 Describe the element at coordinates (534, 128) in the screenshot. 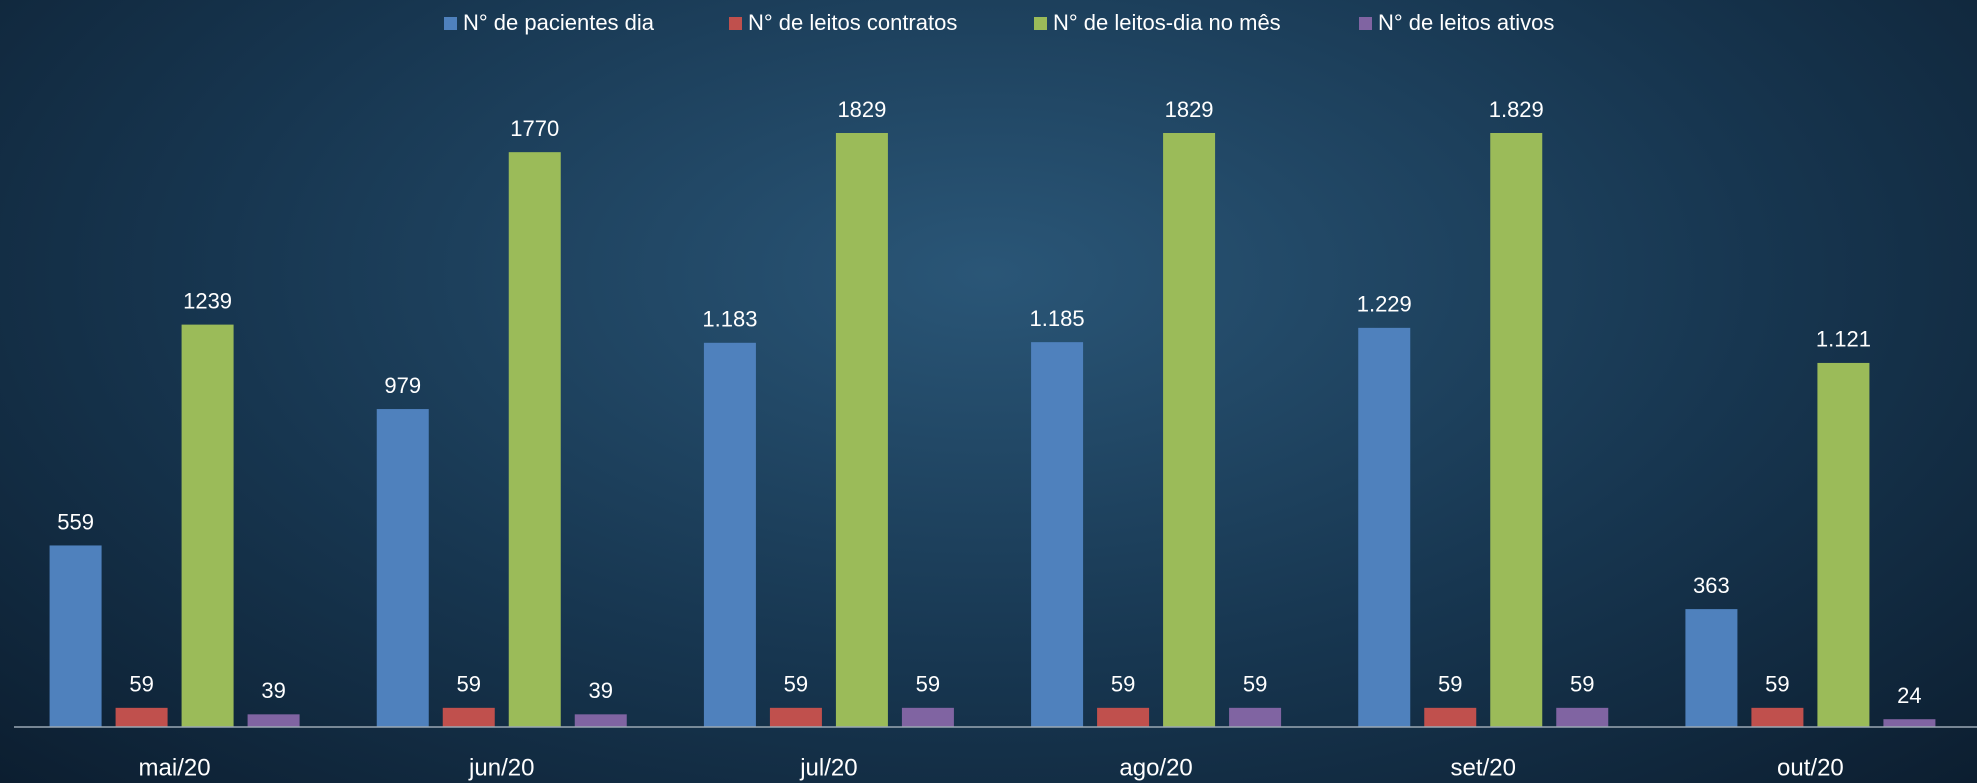

I see `data-label: 1770` at that location.